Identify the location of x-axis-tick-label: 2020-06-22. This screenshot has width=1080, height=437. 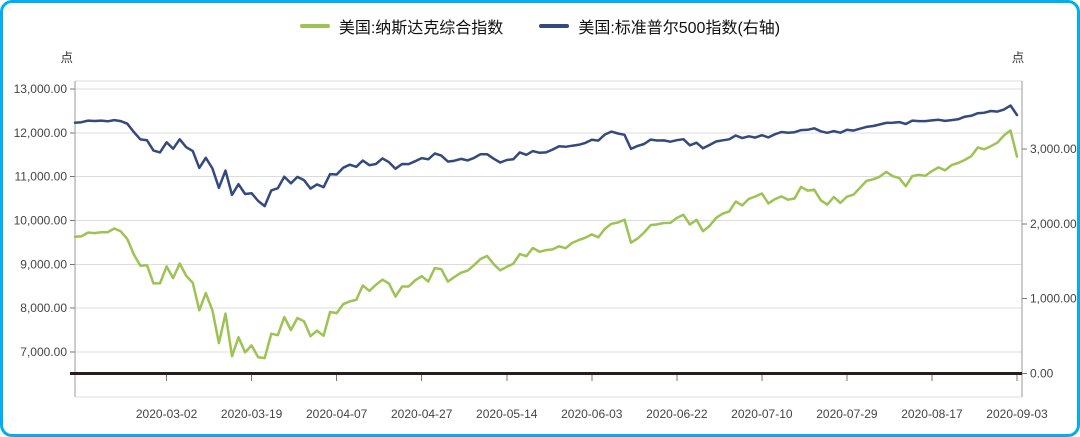
(677, 414).